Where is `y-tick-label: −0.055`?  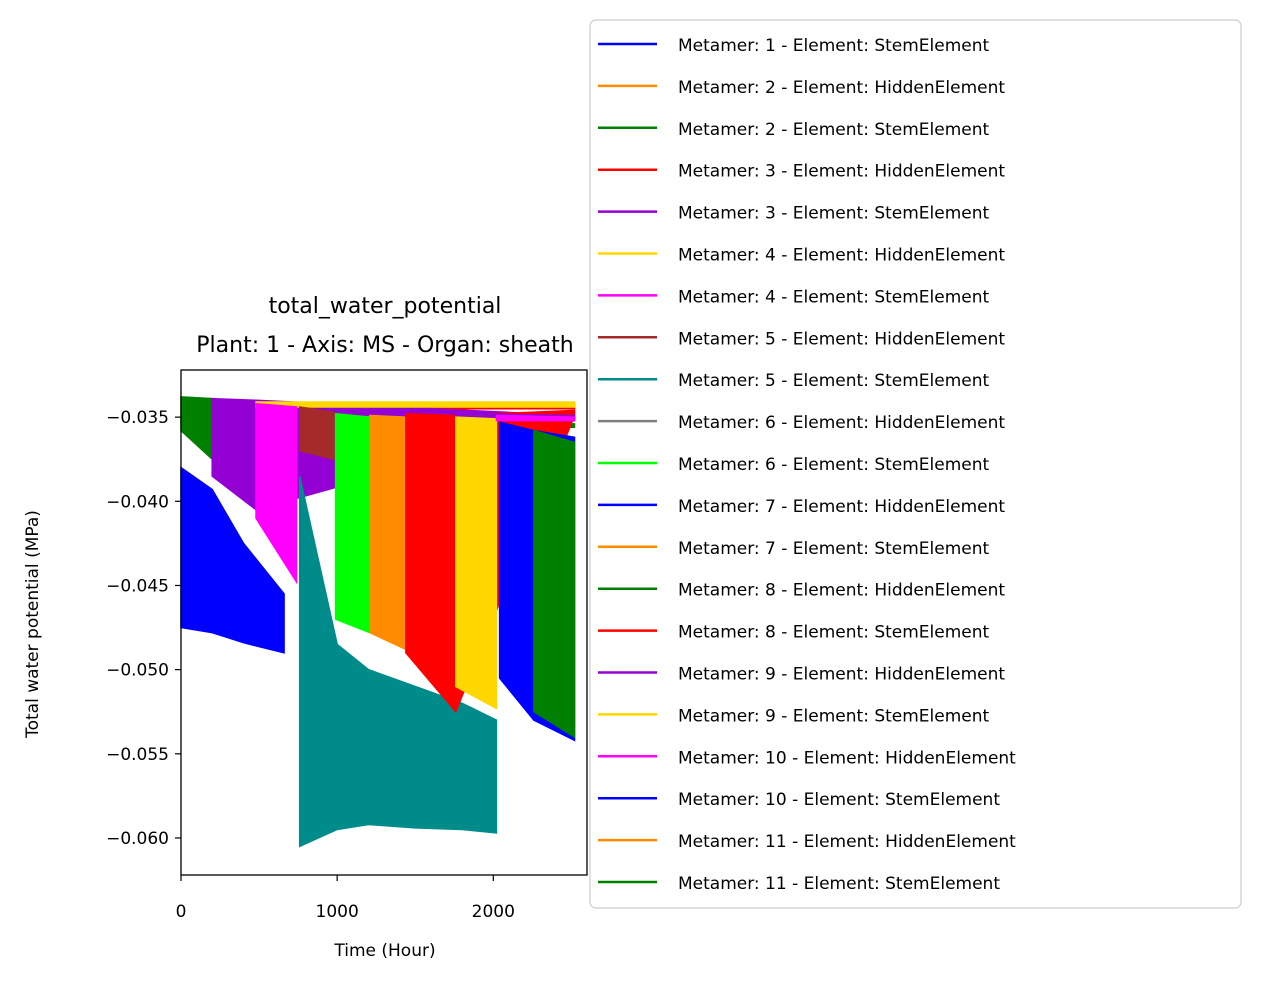 y-tick-label: −0.055 is located at coordinates (137, 755).